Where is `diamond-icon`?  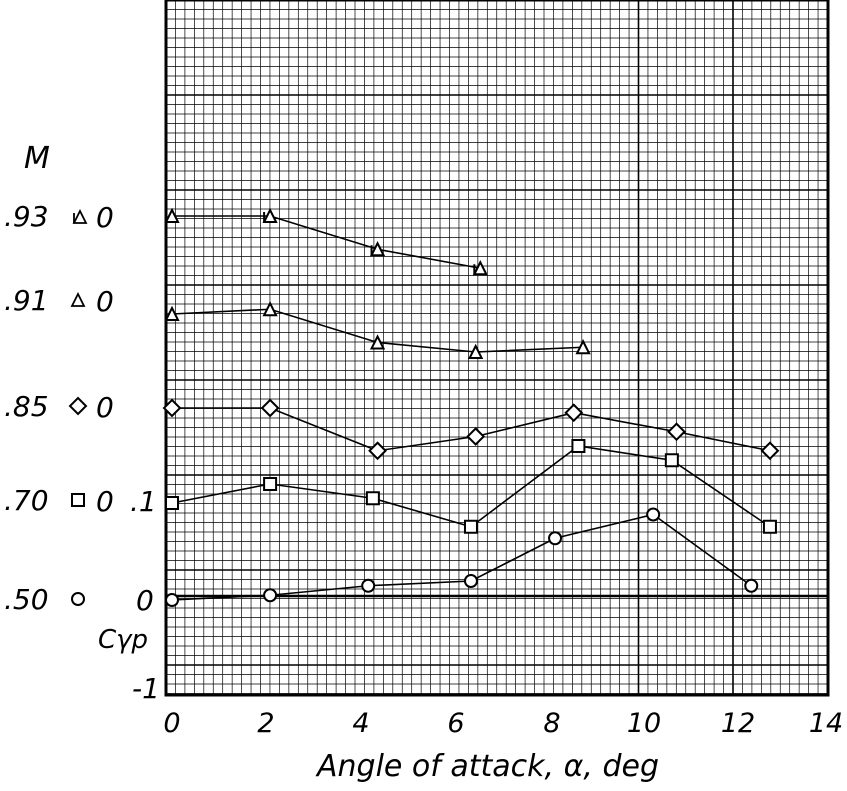
diamond-icon is located at coordinates (78, 406).